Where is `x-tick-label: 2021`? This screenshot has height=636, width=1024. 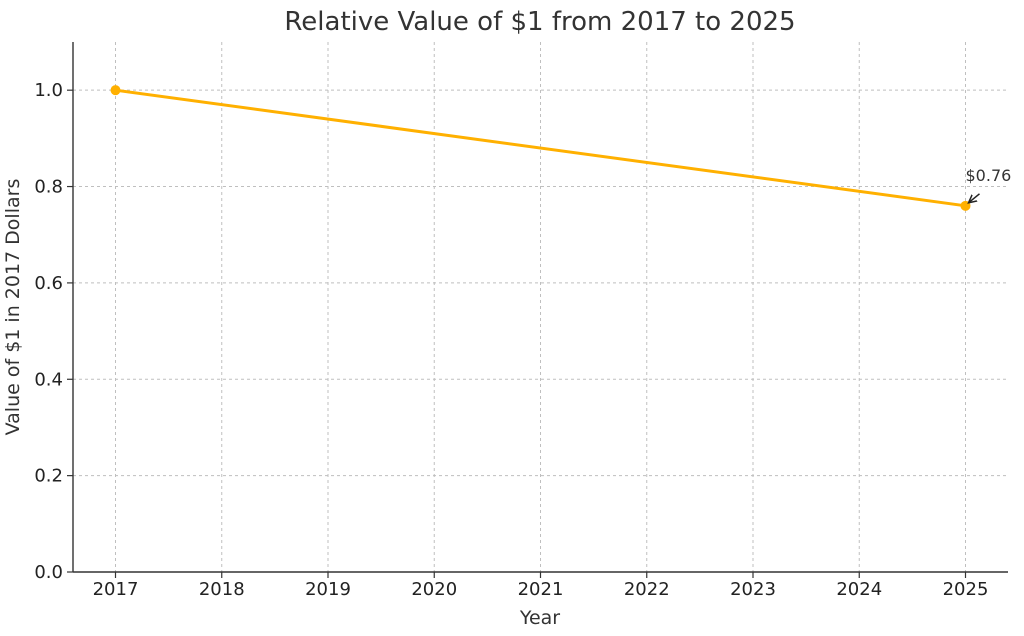
x-tick-label: 2021 is located at coordinates (541, 589).